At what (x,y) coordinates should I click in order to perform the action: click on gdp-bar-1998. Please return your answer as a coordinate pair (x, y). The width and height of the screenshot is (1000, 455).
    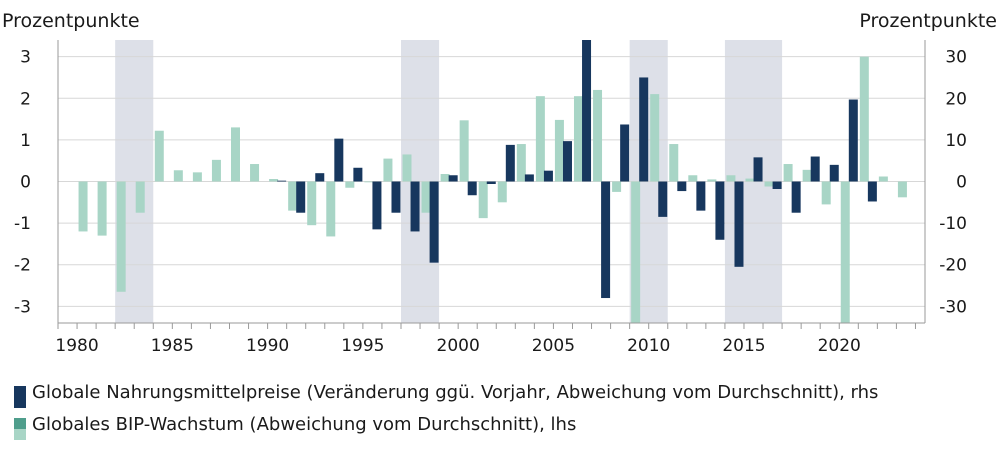
    Looking at the image, I should click on (426, 197).